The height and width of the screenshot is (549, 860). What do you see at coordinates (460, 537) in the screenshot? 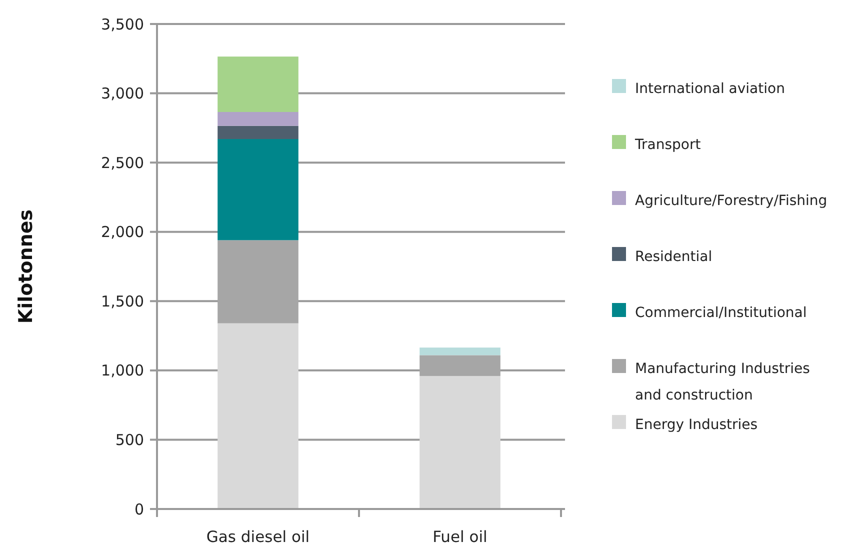
I see `x-tick-label: Fuel oil` at bounding box center [460, 537].